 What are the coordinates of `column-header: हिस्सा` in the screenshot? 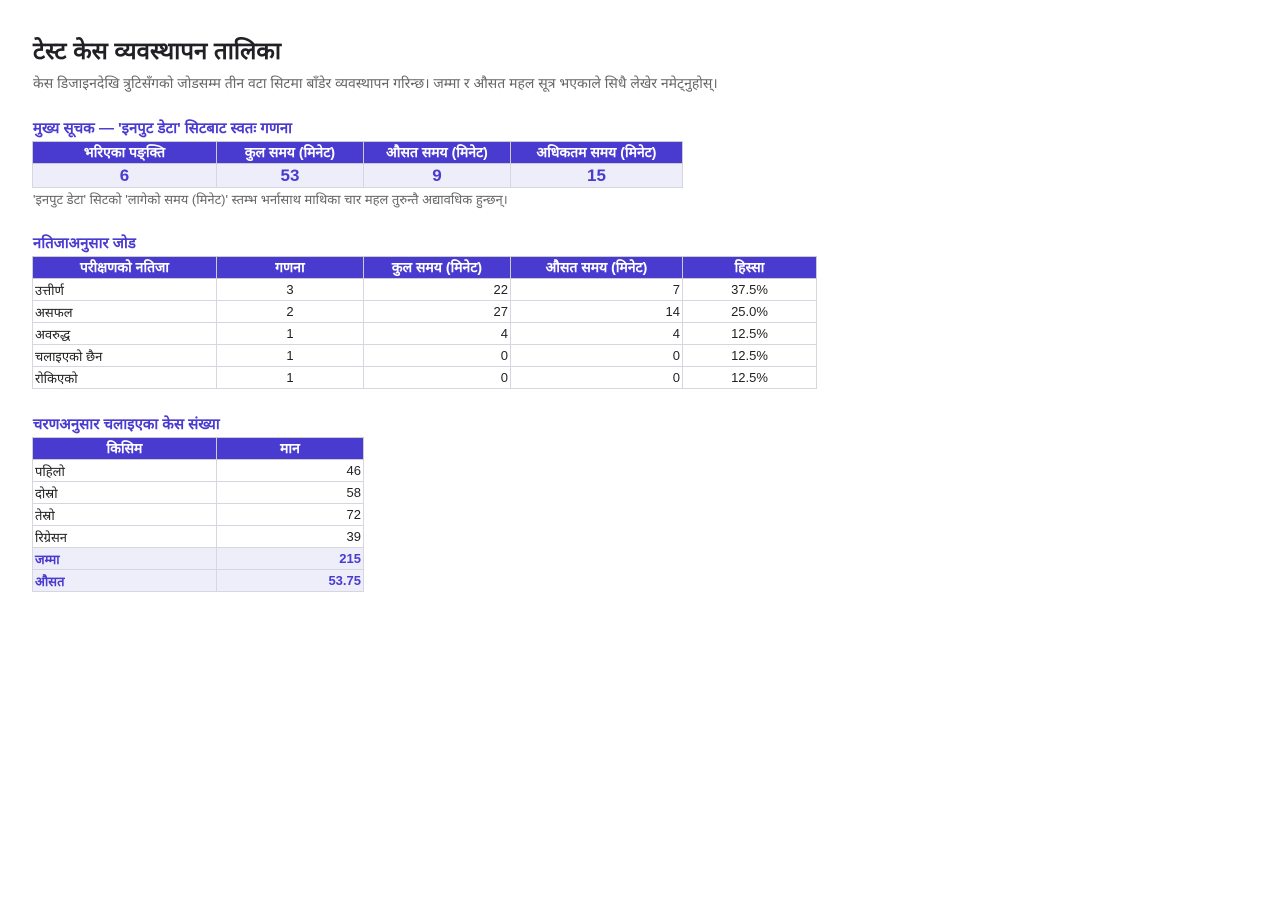 It's located at (749, 267).